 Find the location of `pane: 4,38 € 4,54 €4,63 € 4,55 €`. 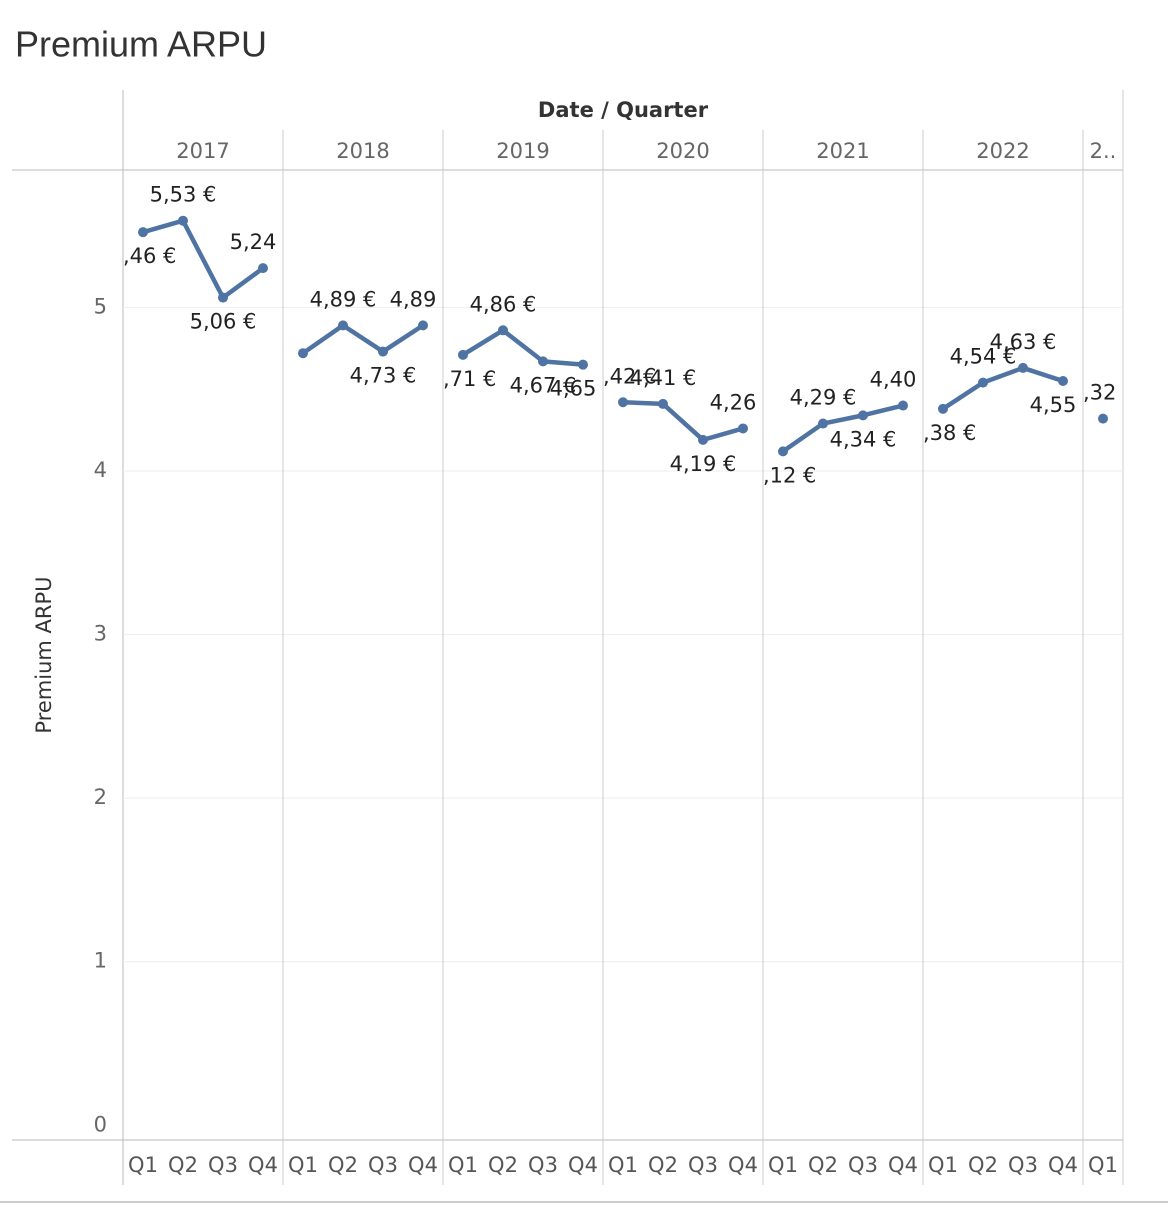

pane: 4,38 € 4,54 €4,63 € 4,55 € is located at coordinates (1003, 387).